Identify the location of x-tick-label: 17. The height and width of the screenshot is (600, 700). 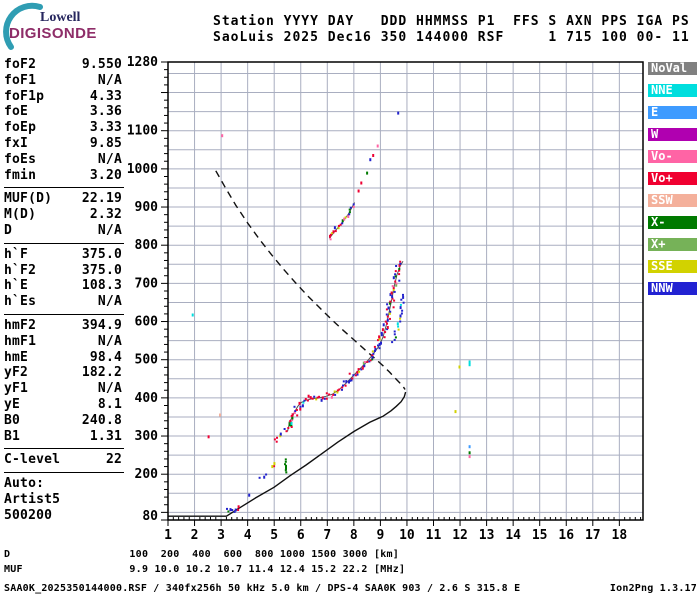
(593, 535).